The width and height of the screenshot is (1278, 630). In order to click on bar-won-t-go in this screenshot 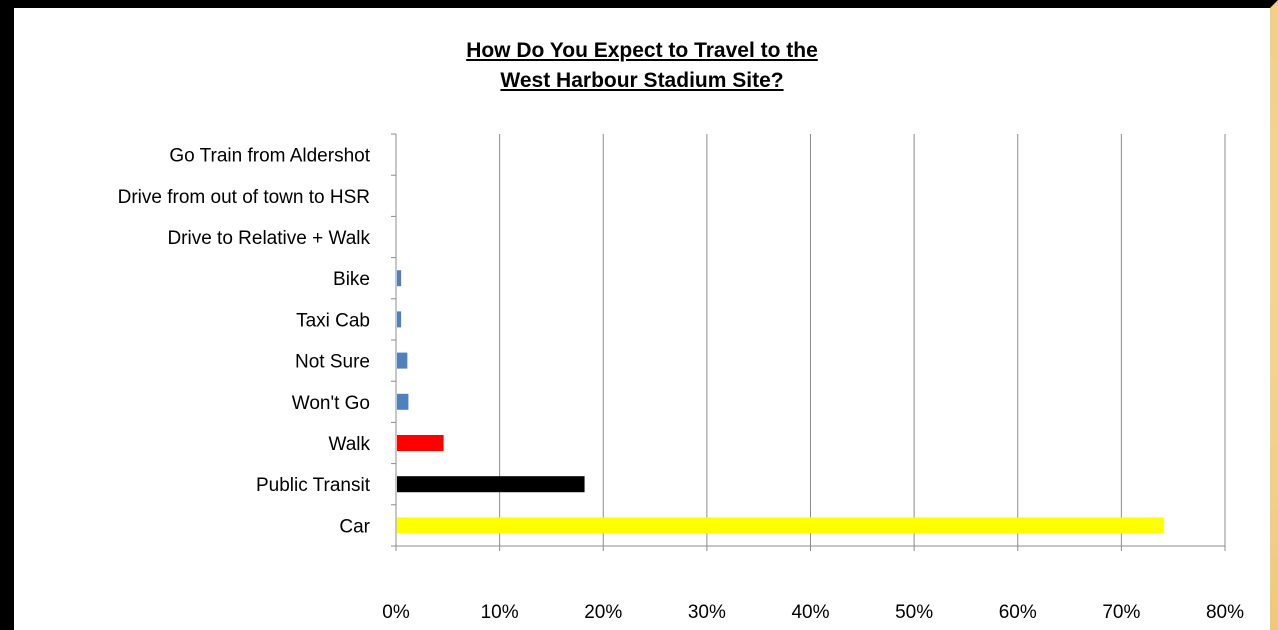, I will do `click(403, 401)`.